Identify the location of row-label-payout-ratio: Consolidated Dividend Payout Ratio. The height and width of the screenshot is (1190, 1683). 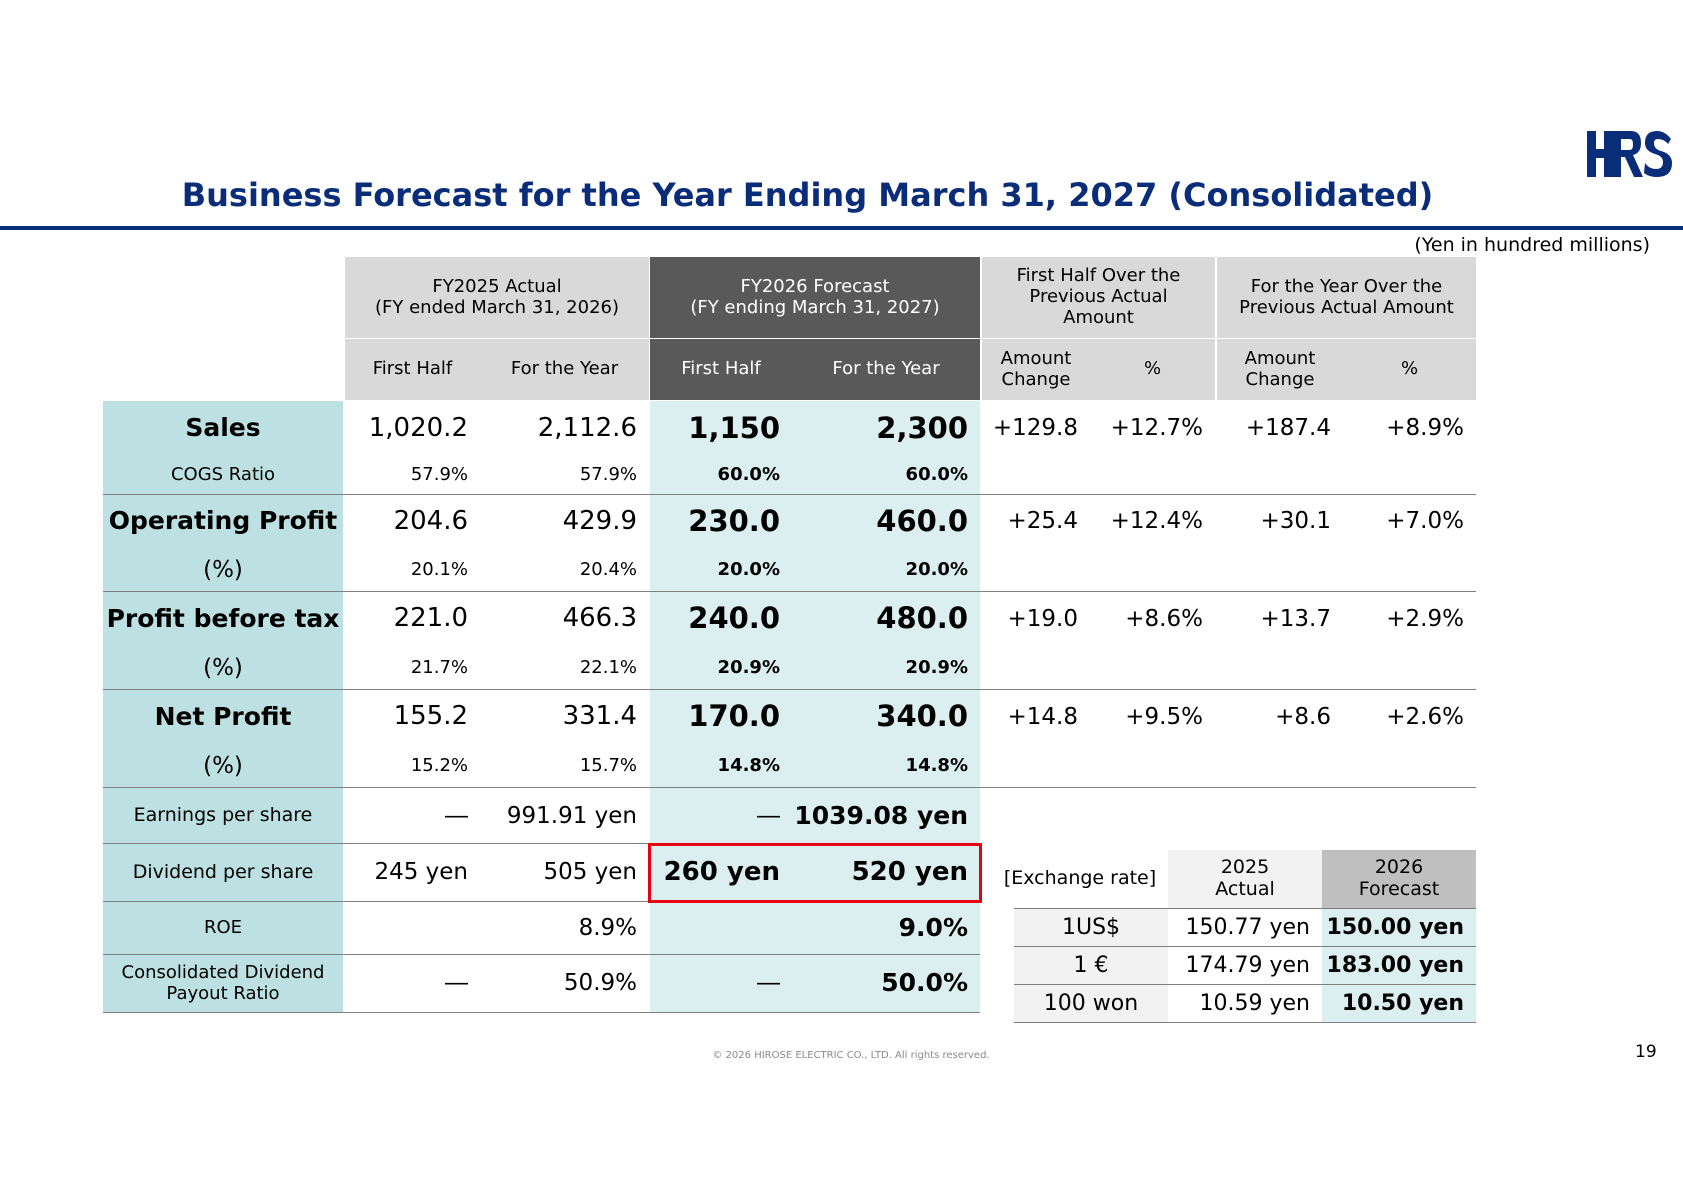
(223, 983).